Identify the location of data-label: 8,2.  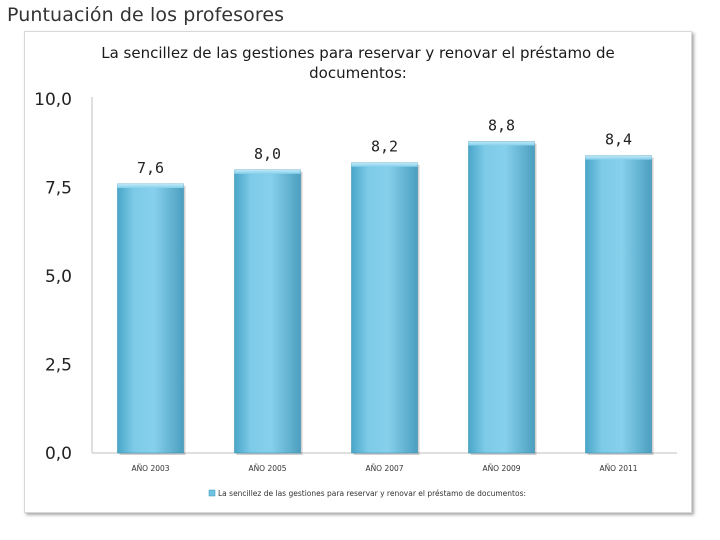
(384, 147).